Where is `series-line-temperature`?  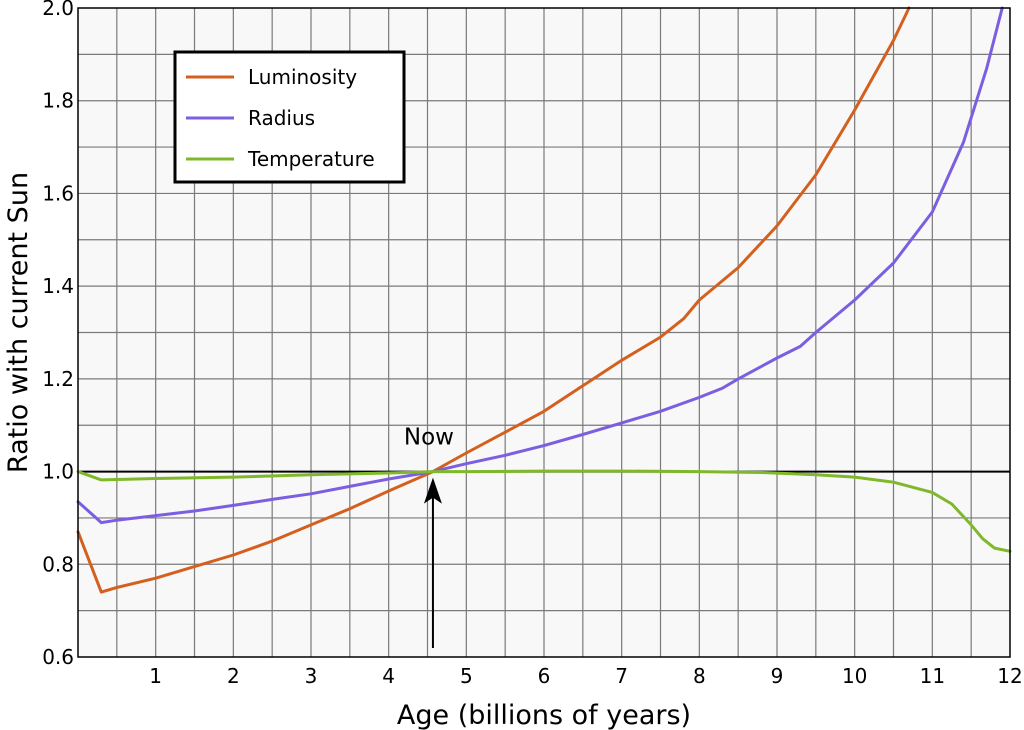 series-line-temperature is located at coordinates (544, 511).